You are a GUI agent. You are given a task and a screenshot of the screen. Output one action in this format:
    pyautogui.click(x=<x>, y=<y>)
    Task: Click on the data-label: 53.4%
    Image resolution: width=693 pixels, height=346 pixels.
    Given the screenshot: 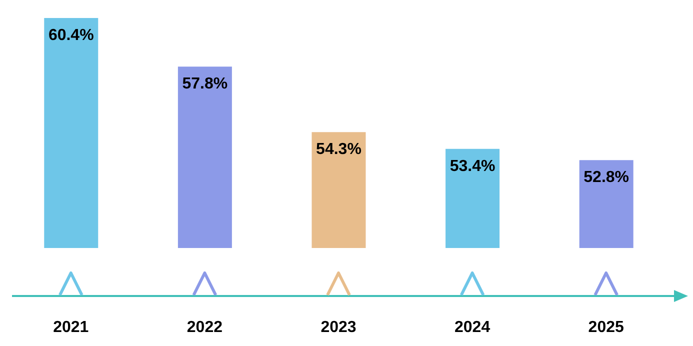 What is the action you would take?
    pyautogui.click(x=473, y=166)
    